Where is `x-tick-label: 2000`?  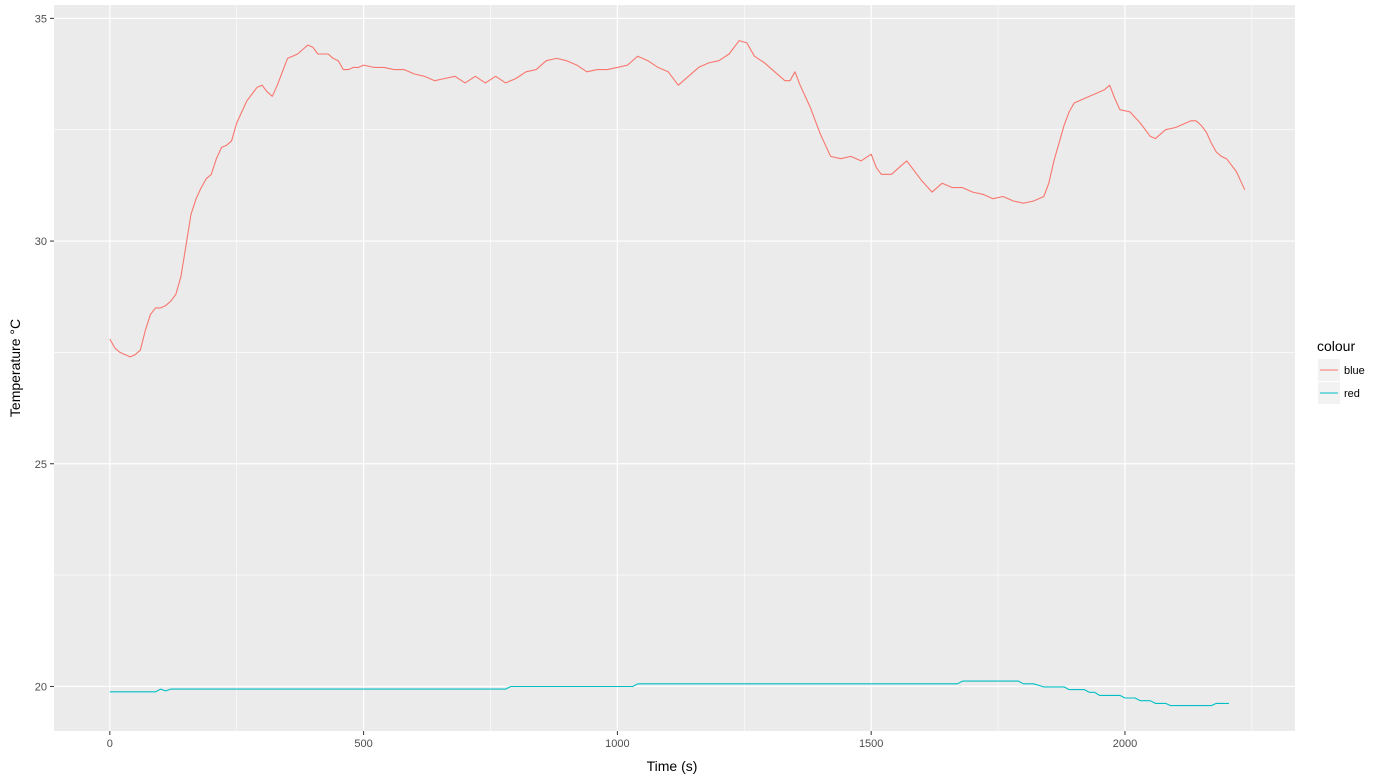 x-tick-label: 2000 is located at coordinates (1125, 744).